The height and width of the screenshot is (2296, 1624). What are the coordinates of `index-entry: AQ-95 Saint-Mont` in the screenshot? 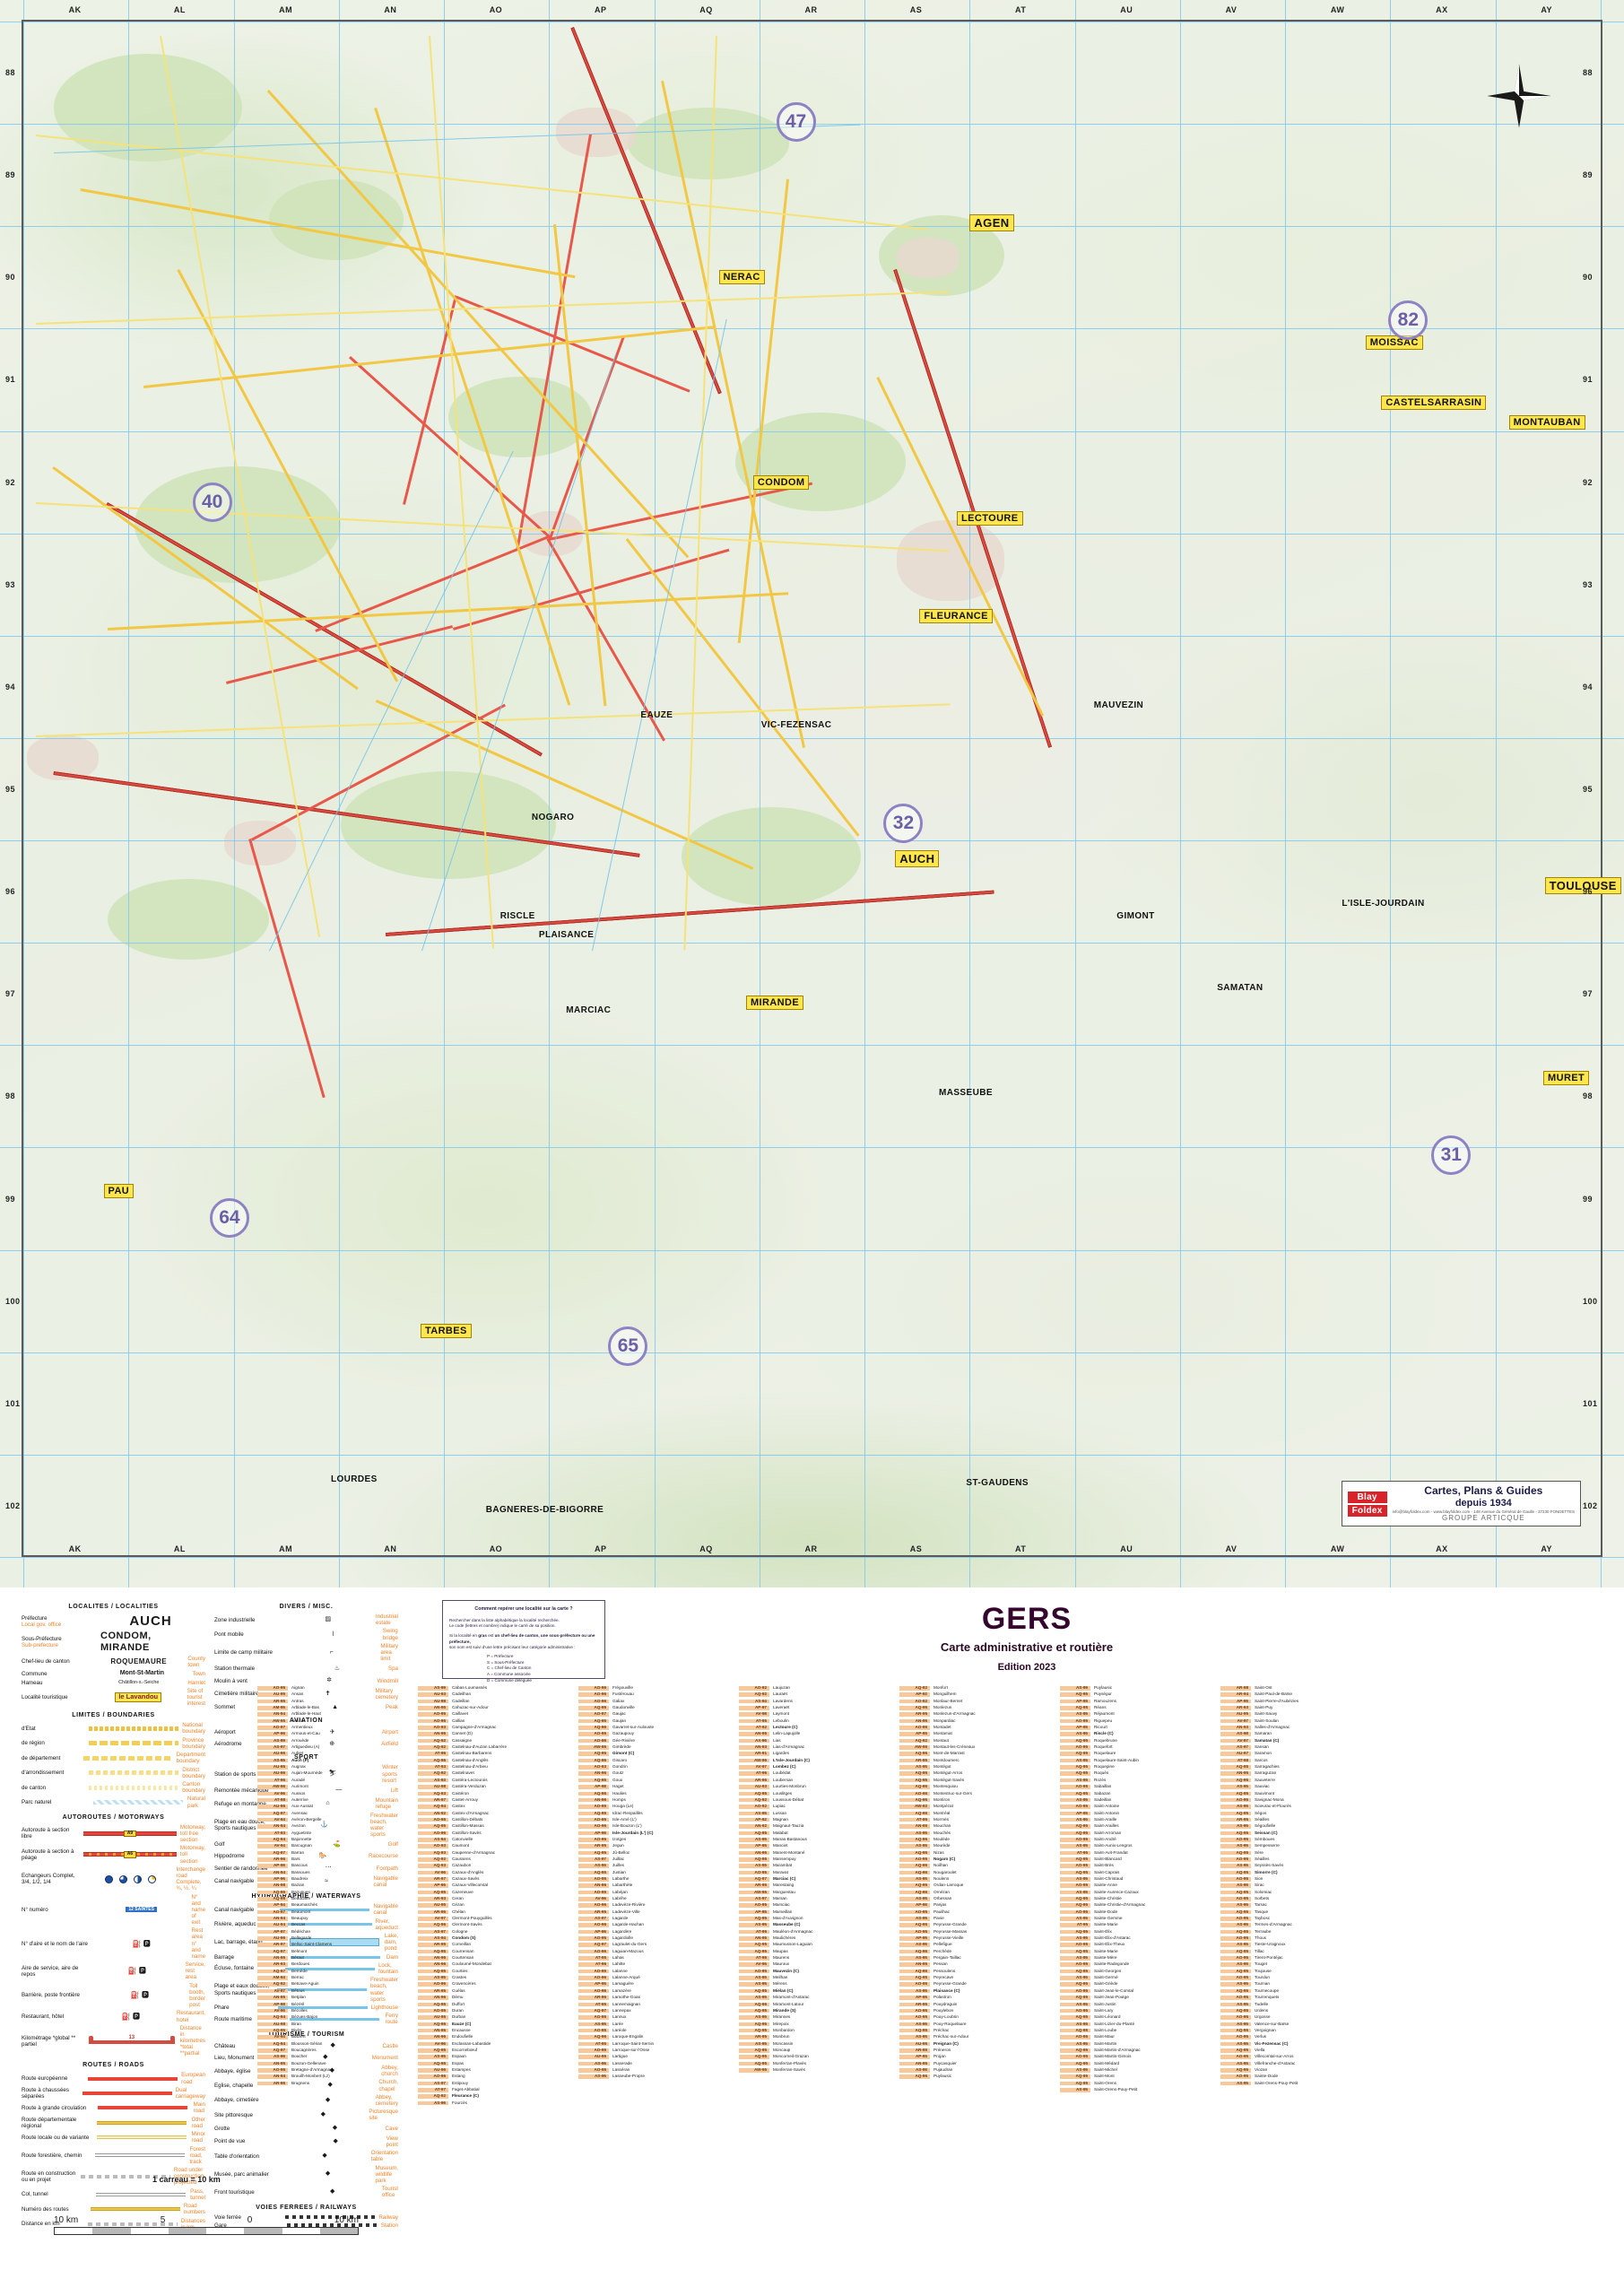 It's located at (1139, 2077).